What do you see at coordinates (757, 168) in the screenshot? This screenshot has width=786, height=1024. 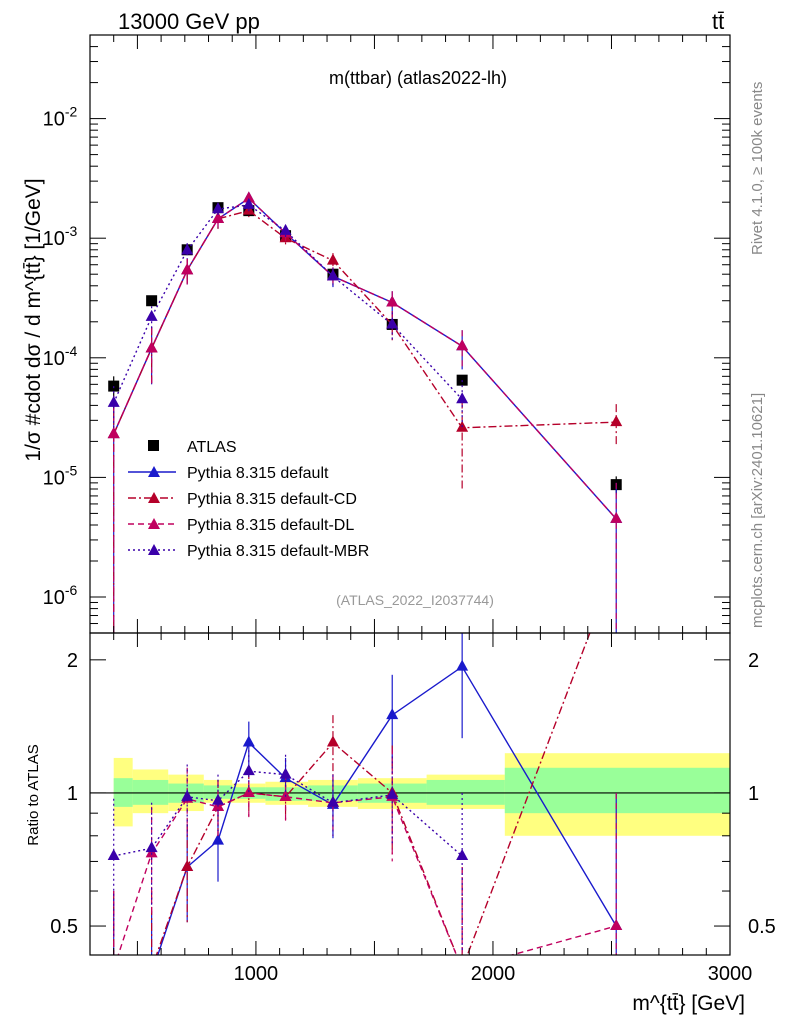 I see `rivet-version-label: Rivet 4.1.0, ≥ 100k events` at bounding box center [757, 168].